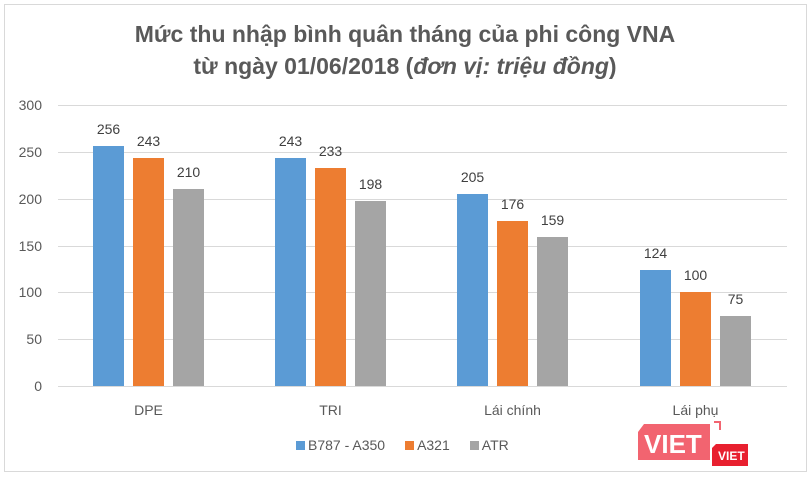  Describe the element at coordinates (330, 150) in the screenshot. I see `data-label: 233` at that location.